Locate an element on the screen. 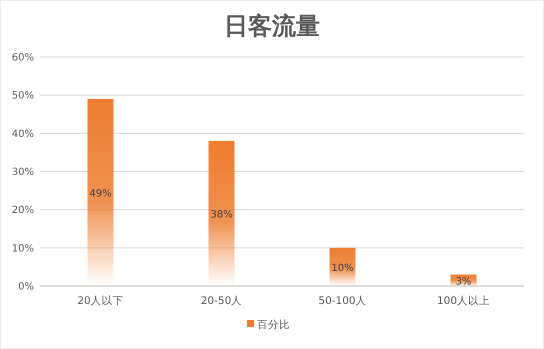 The height and width of the screenshot is (349, 544). y-tick-label: 10% is located at coordinates (23, 248).